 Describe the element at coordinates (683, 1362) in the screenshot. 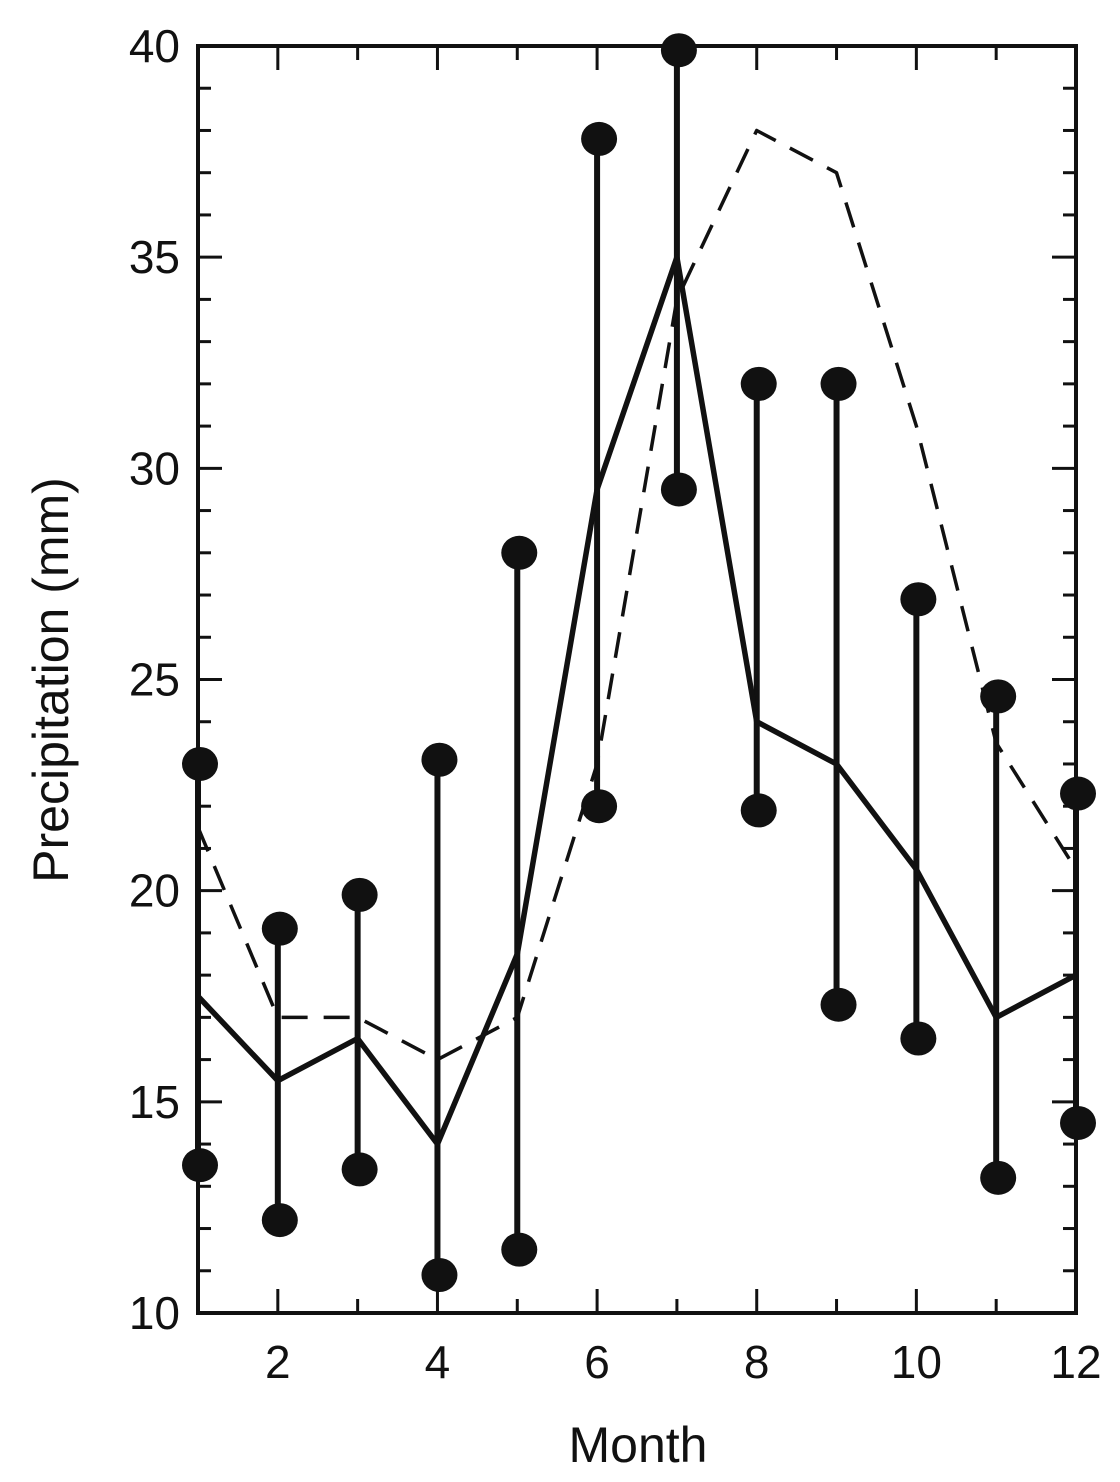

I see `x-tick-labels: 2 4 6 8 10 12` at that location.